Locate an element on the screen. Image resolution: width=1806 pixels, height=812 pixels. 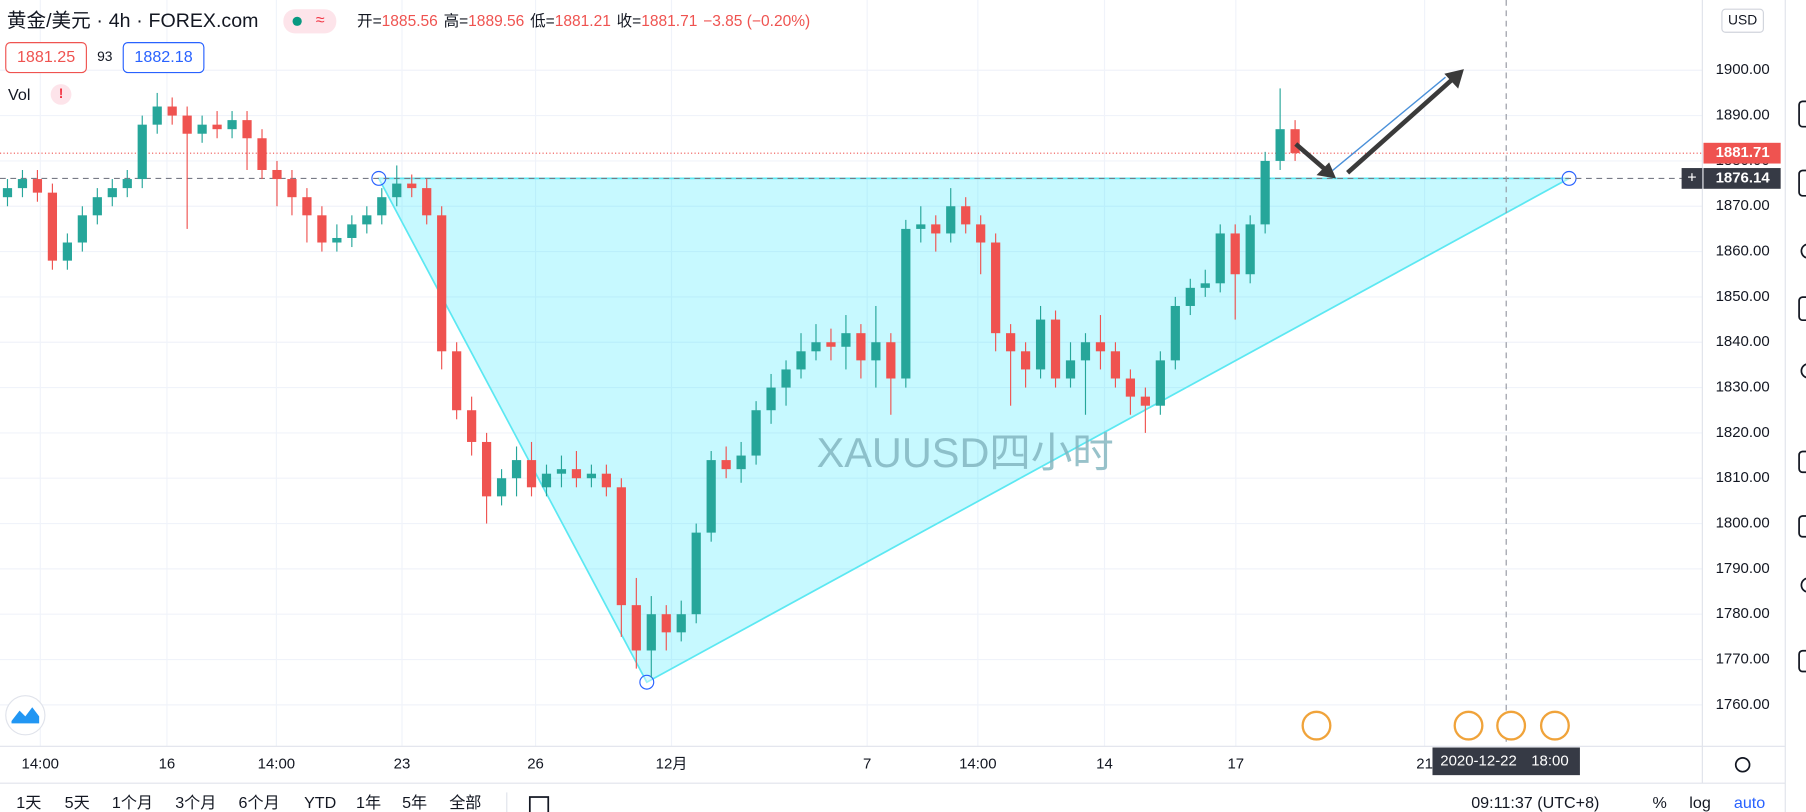
watermark: XAUUSD四小时 is located at coordinates (965, 452).